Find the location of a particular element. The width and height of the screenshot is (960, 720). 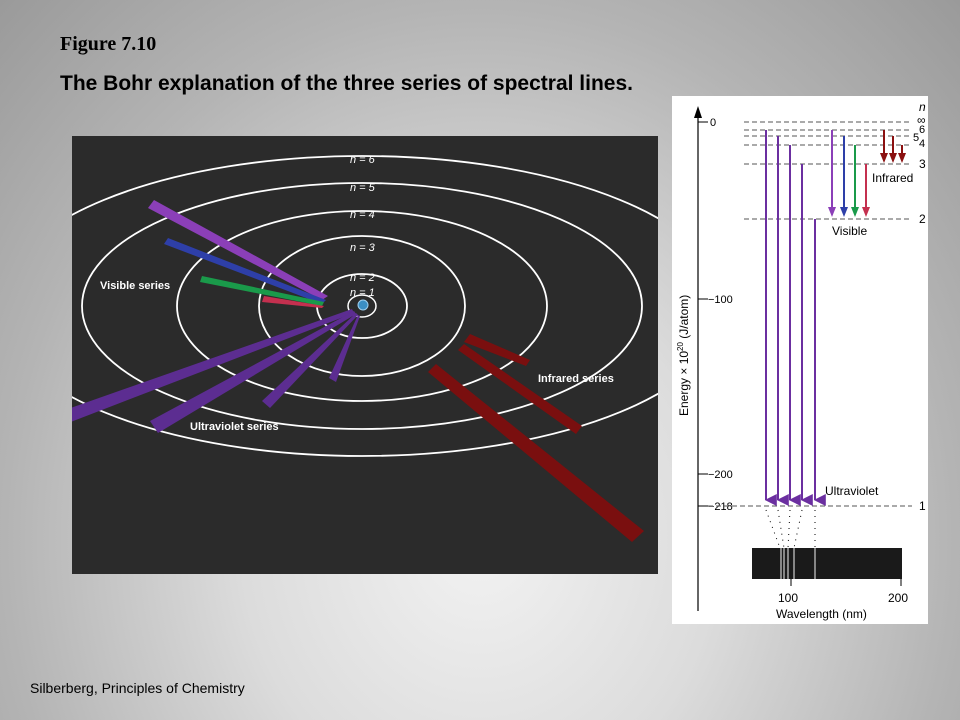

uv-series-label: Ultraviolet is located at coordinates (852, 491).